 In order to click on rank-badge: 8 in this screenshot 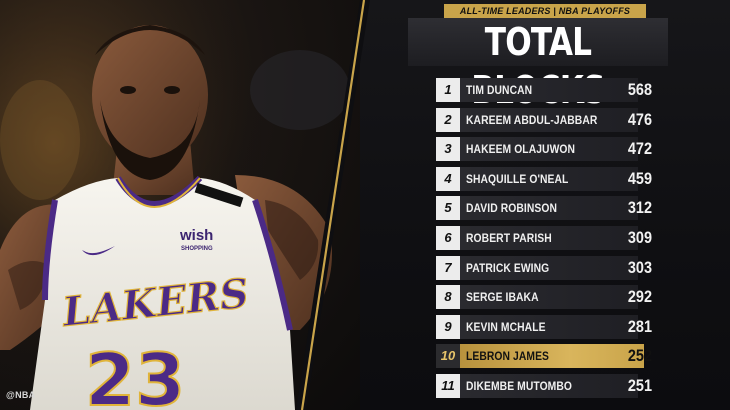, I will do `click(448, 297)`.